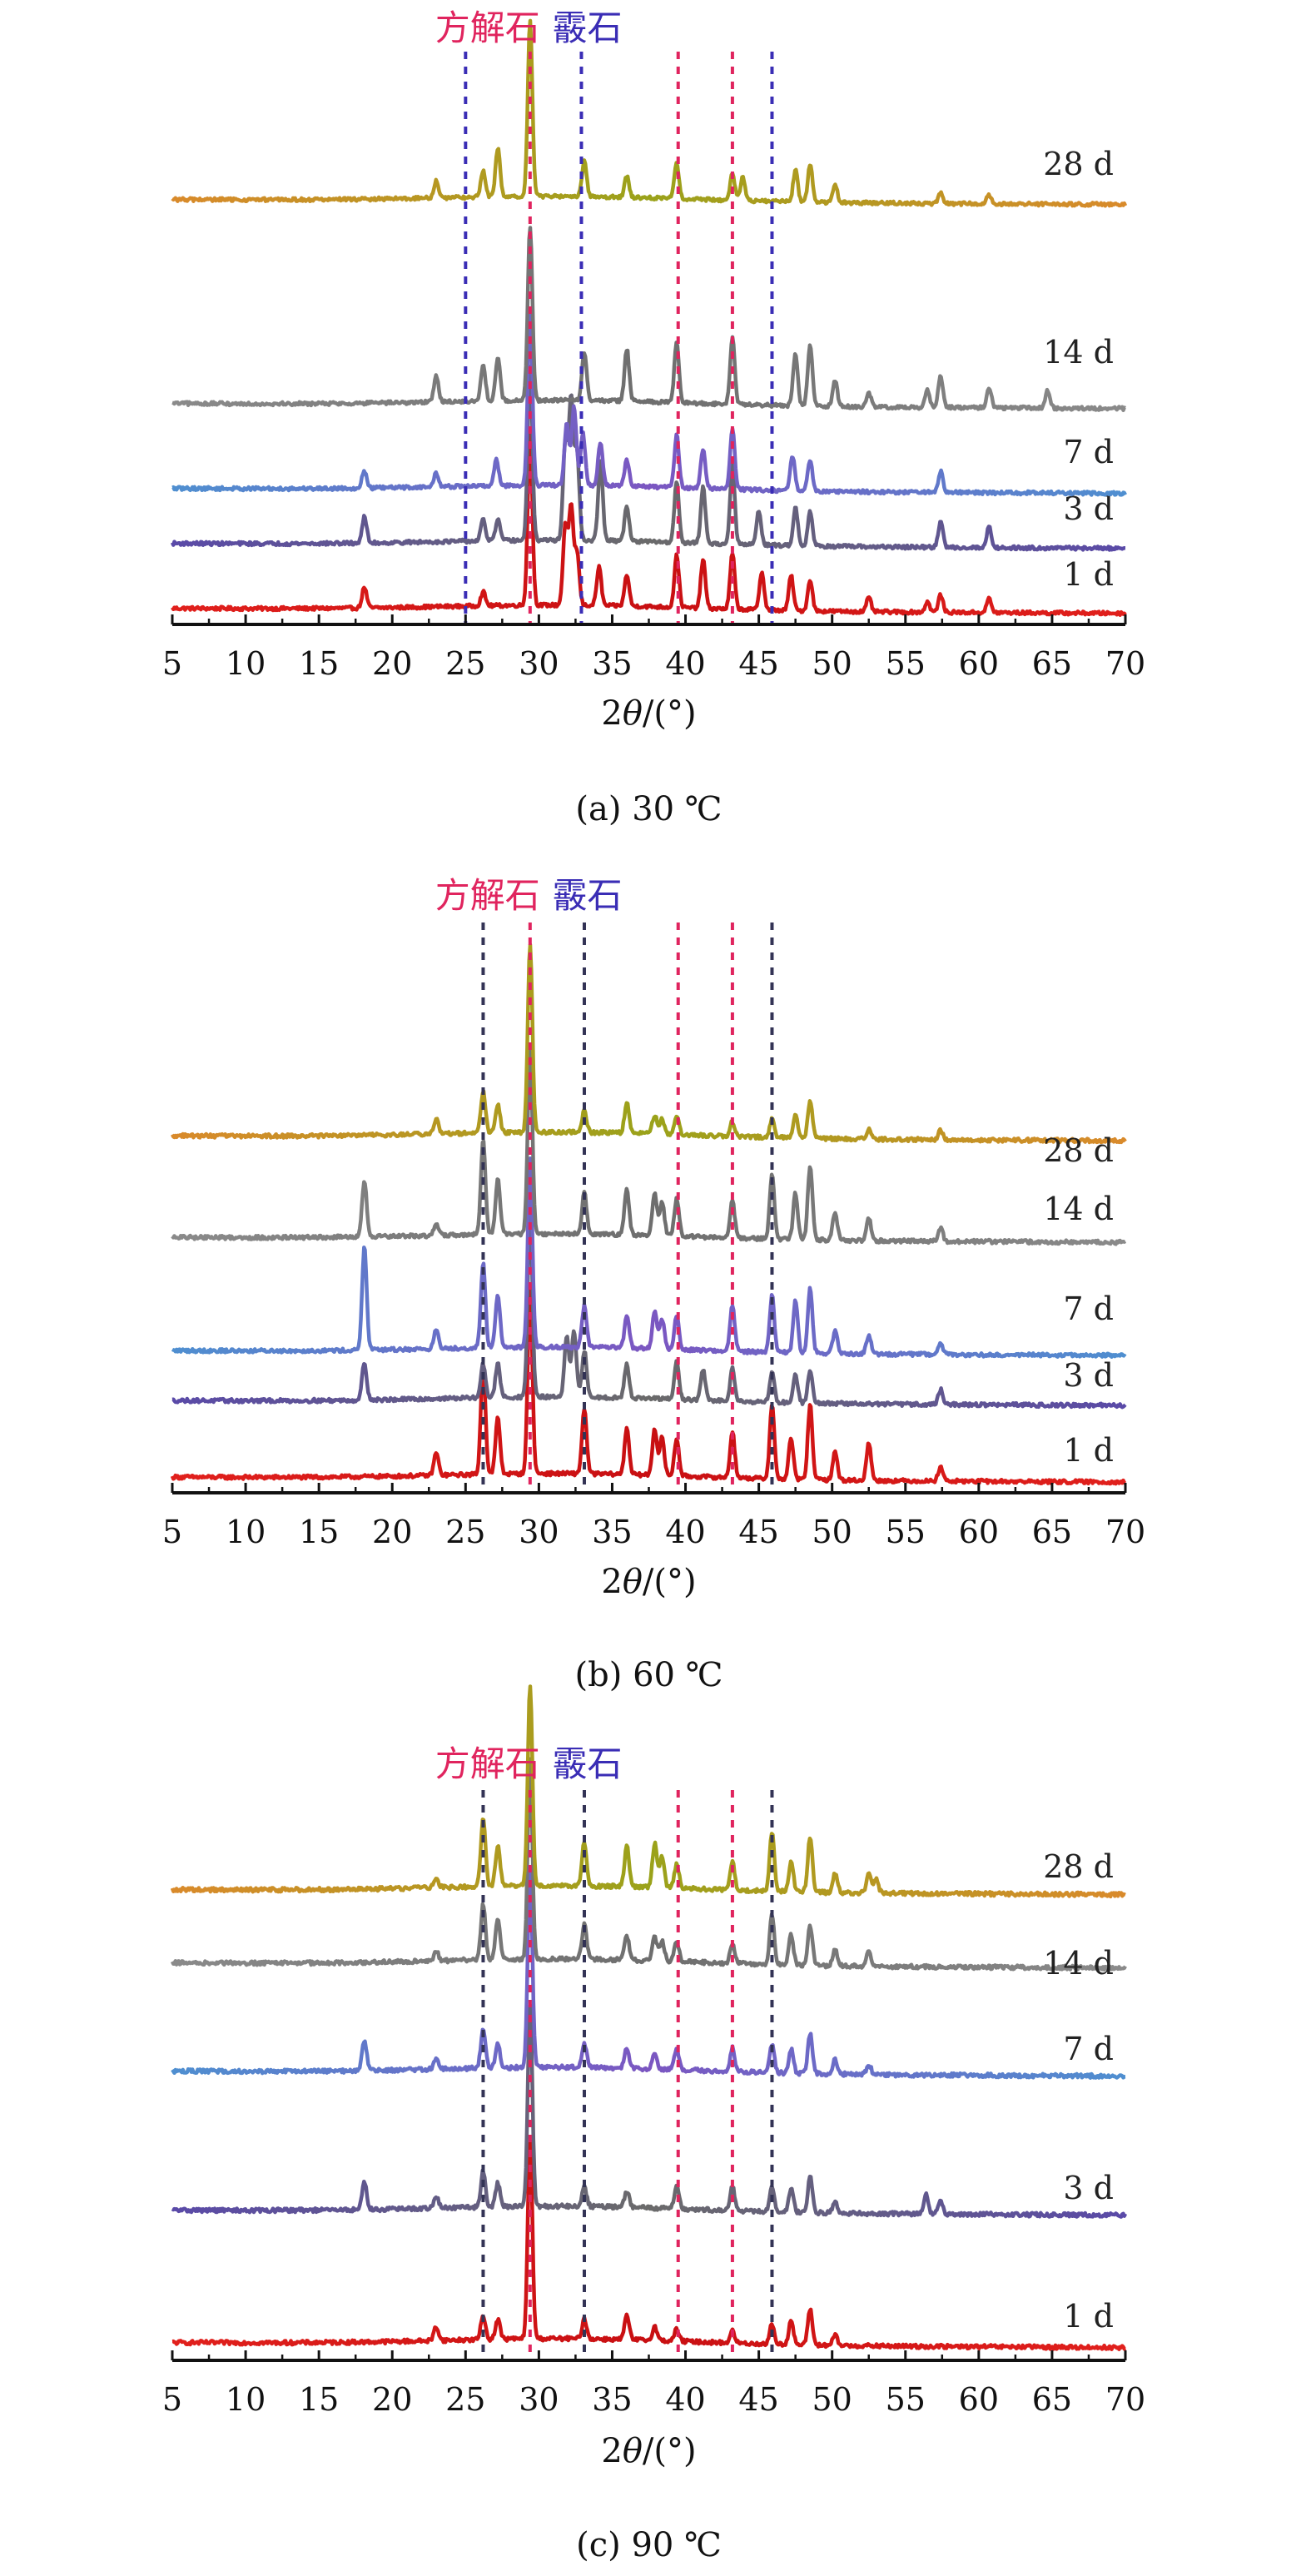 The width and height of the screenshot is (1311, 2576). Describe the element at coordinates (649, 2545) in the screenshot. I see `panel-caption: (c) 90 ℃` at that location.